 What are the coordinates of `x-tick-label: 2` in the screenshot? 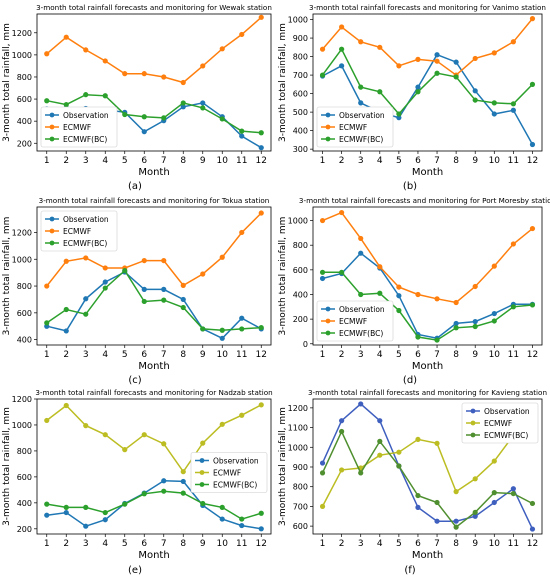 It's located at (342, 355).